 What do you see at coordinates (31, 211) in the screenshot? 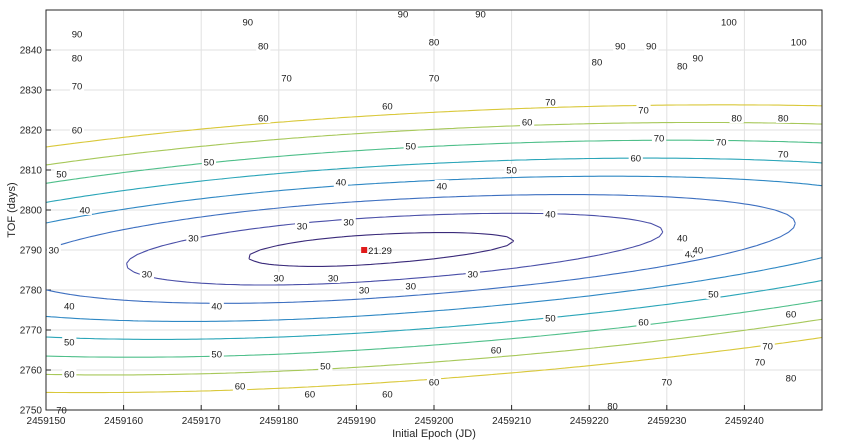
I see `y-tick-label: 2800` at bounding box center [31, 211].